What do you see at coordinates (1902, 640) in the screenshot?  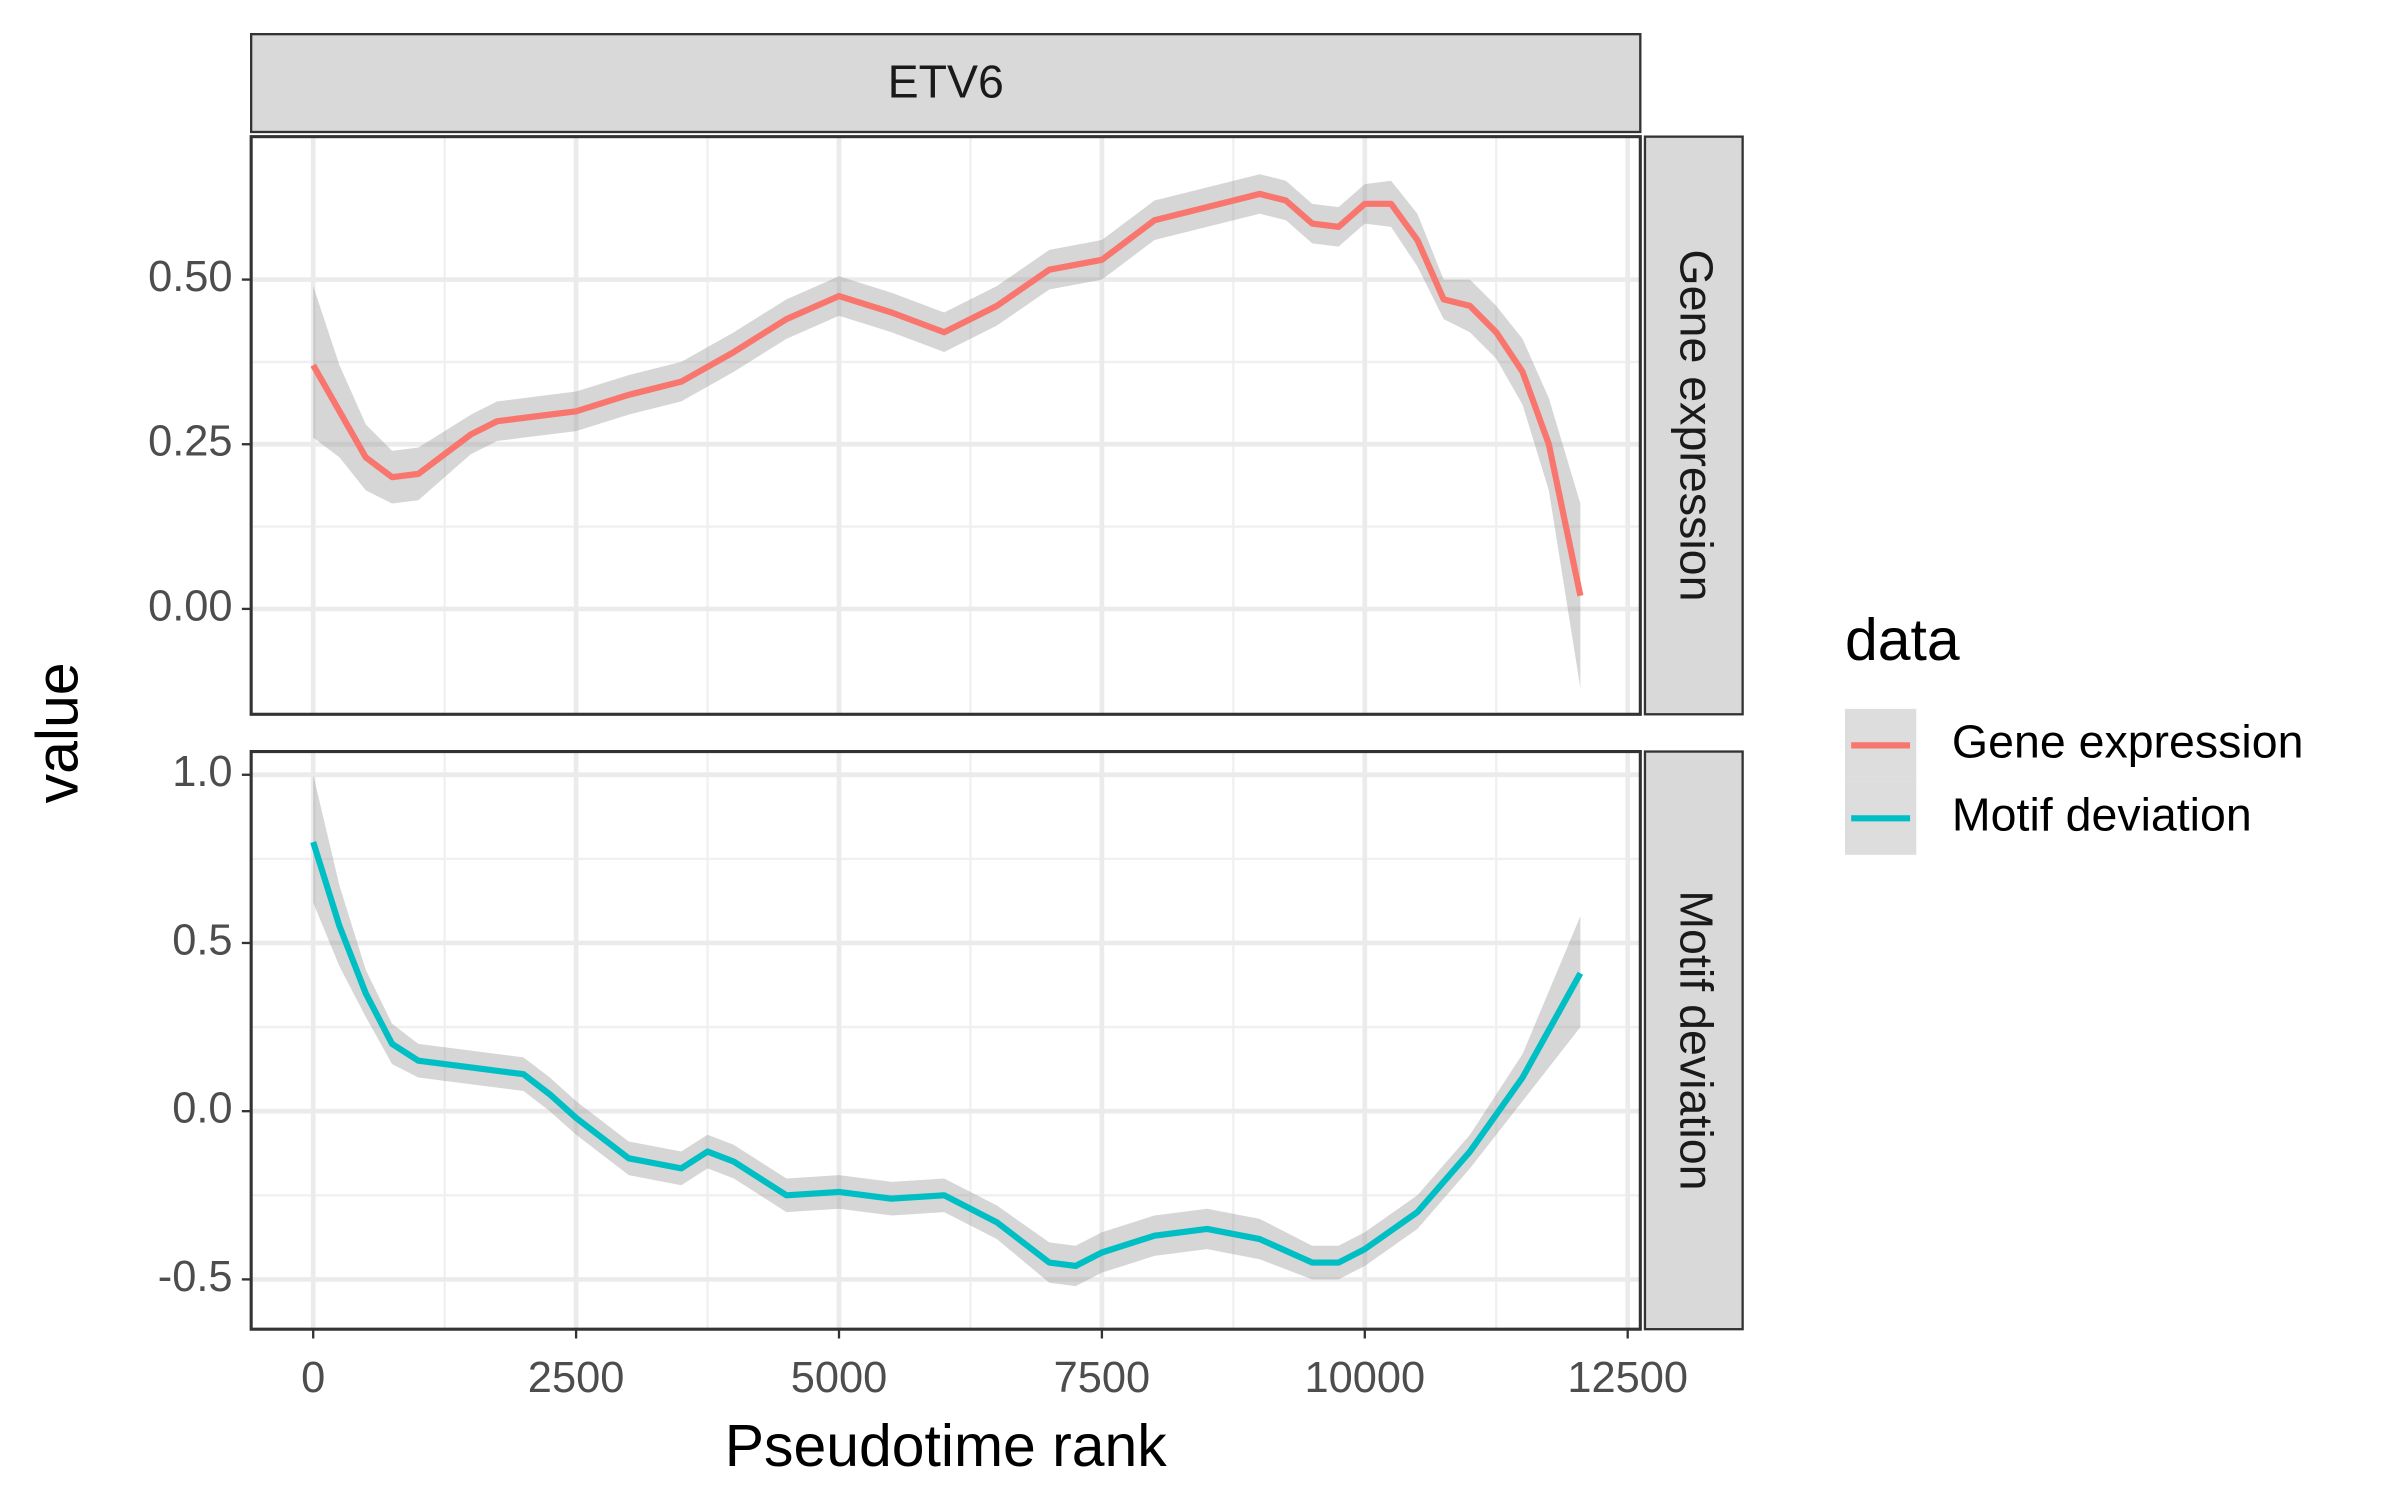 I see `legend-title: data` at bounding box center [1902, 640].